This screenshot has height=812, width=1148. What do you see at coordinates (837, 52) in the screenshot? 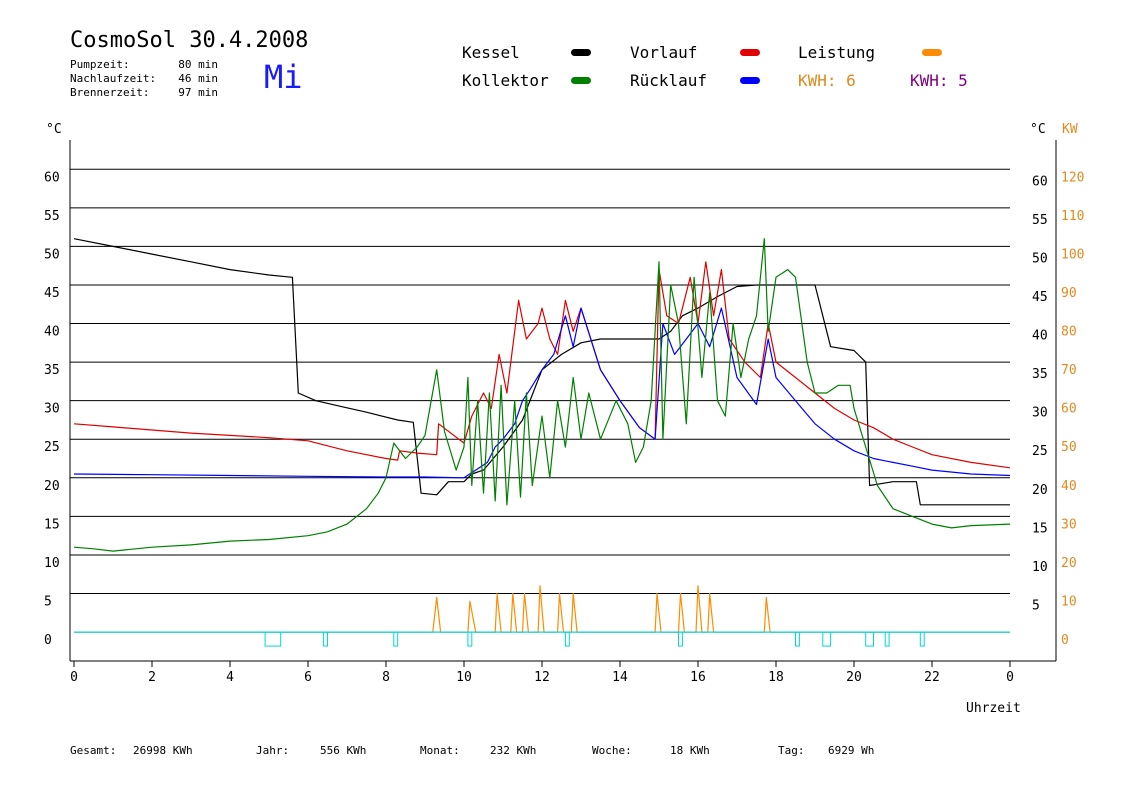
I see `legend-label-leistung: Leistung` at bounding box center [837, 52].